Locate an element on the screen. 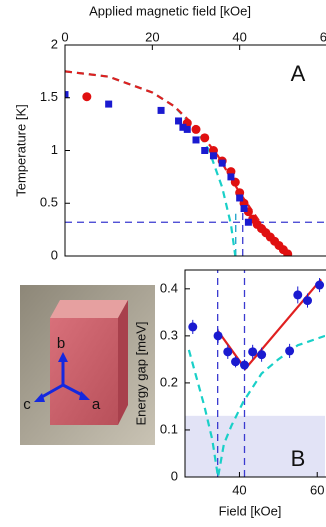  panel-label: B is located at coordinates (298, 458).